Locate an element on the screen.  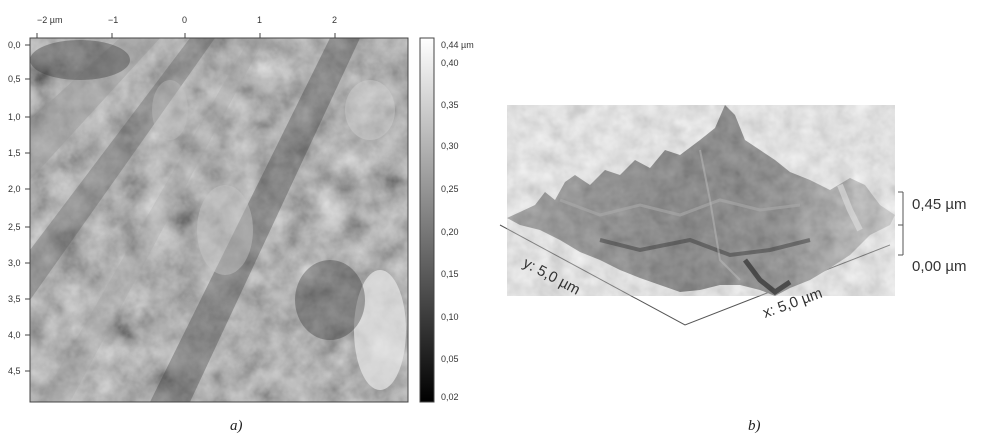
colorbar-tick-label: 0,15 is located at coordinates (450, 274).